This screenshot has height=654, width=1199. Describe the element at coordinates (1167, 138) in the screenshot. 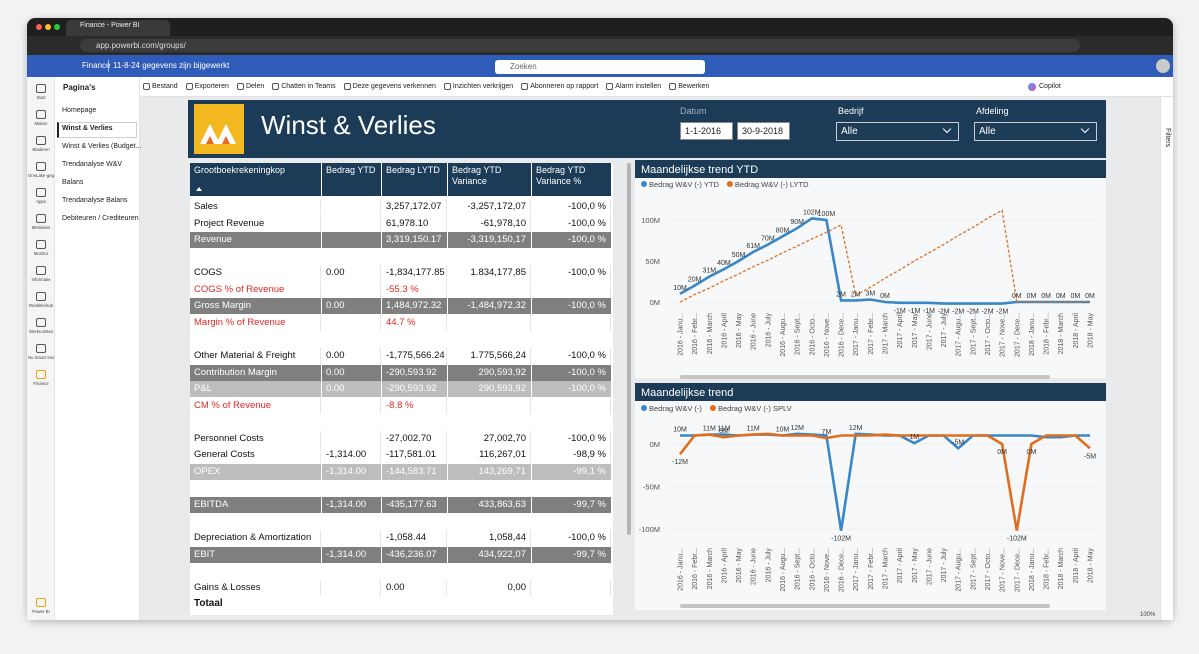

I see `filters-label: Filters` at that location.